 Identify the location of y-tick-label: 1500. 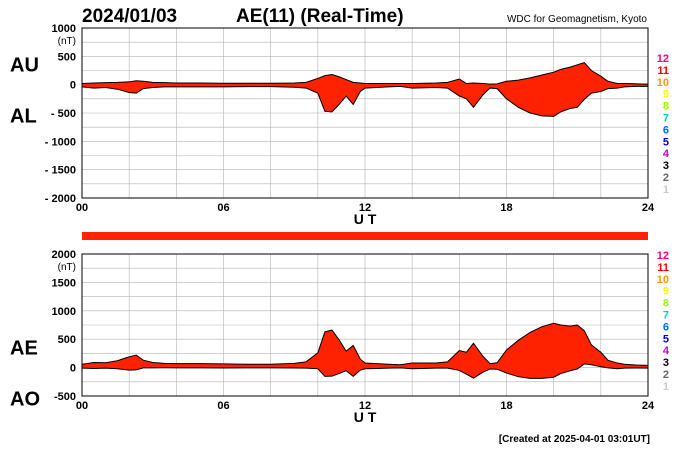
(64, 283).